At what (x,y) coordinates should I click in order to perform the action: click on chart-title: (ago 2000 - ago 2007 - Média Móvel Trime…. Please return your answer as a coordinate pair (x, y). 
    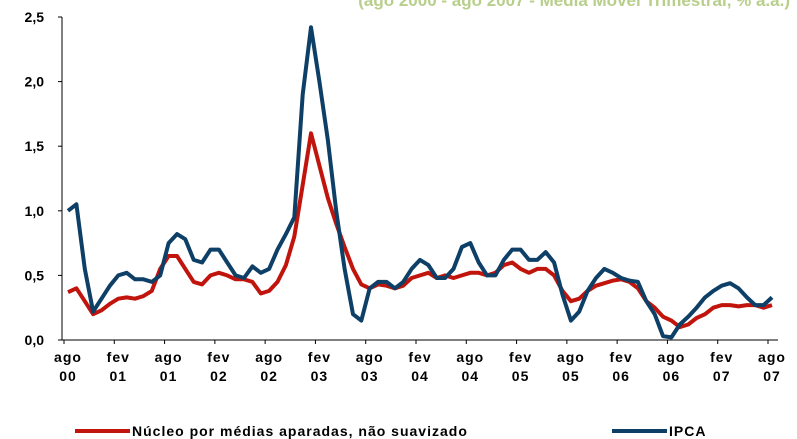
    Looking at the image, I should click on (574, 5).